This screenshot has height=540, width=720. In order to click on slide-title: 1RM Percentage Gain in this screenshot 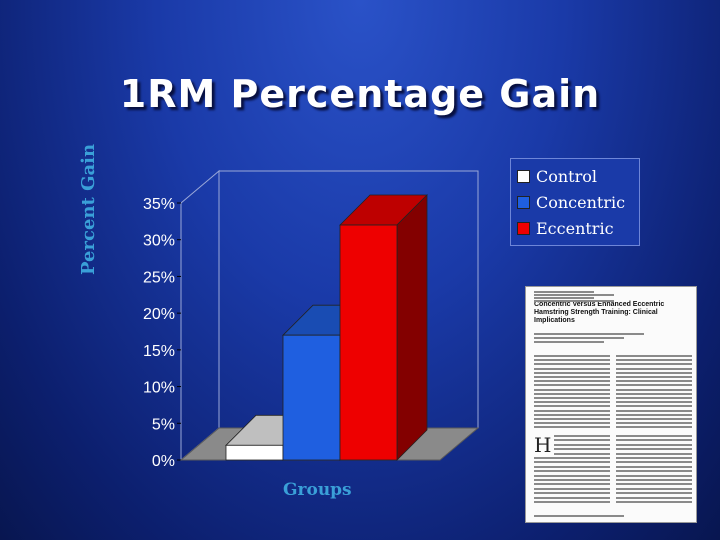, I will do `click(360, 94)`.